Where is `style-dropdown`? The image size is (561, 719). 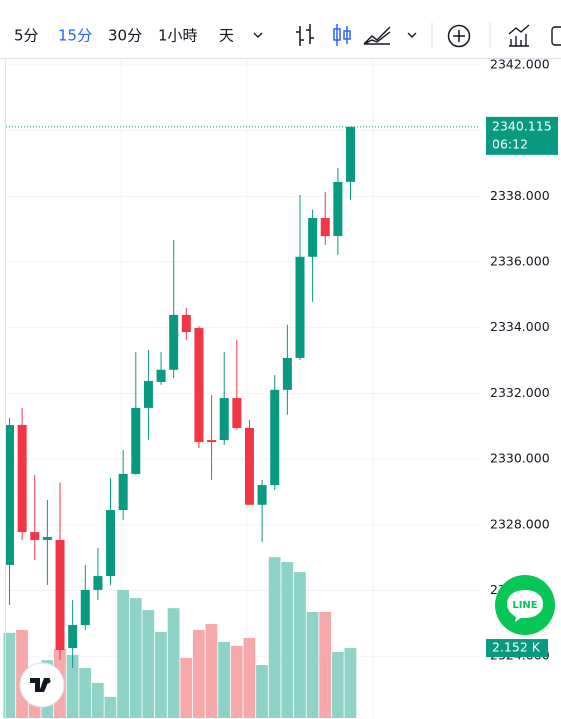
style-dropdown is located at coordinates (412, 35).